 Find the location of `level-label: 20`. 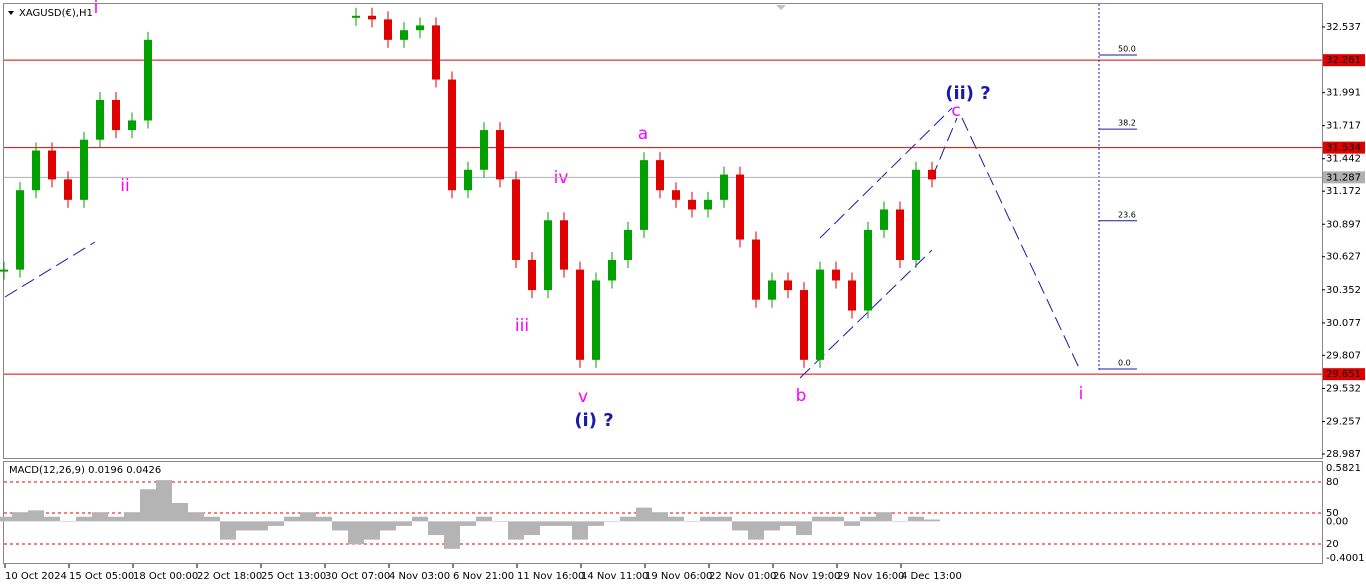

level-label: 20 is located at coordinates (1332, 544).